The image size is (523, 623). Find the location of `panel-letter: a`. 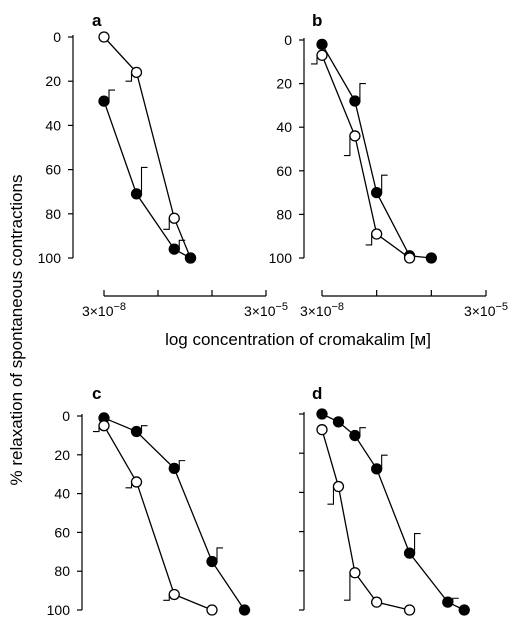

panel-letter: a is located at coordinates (97, 20).